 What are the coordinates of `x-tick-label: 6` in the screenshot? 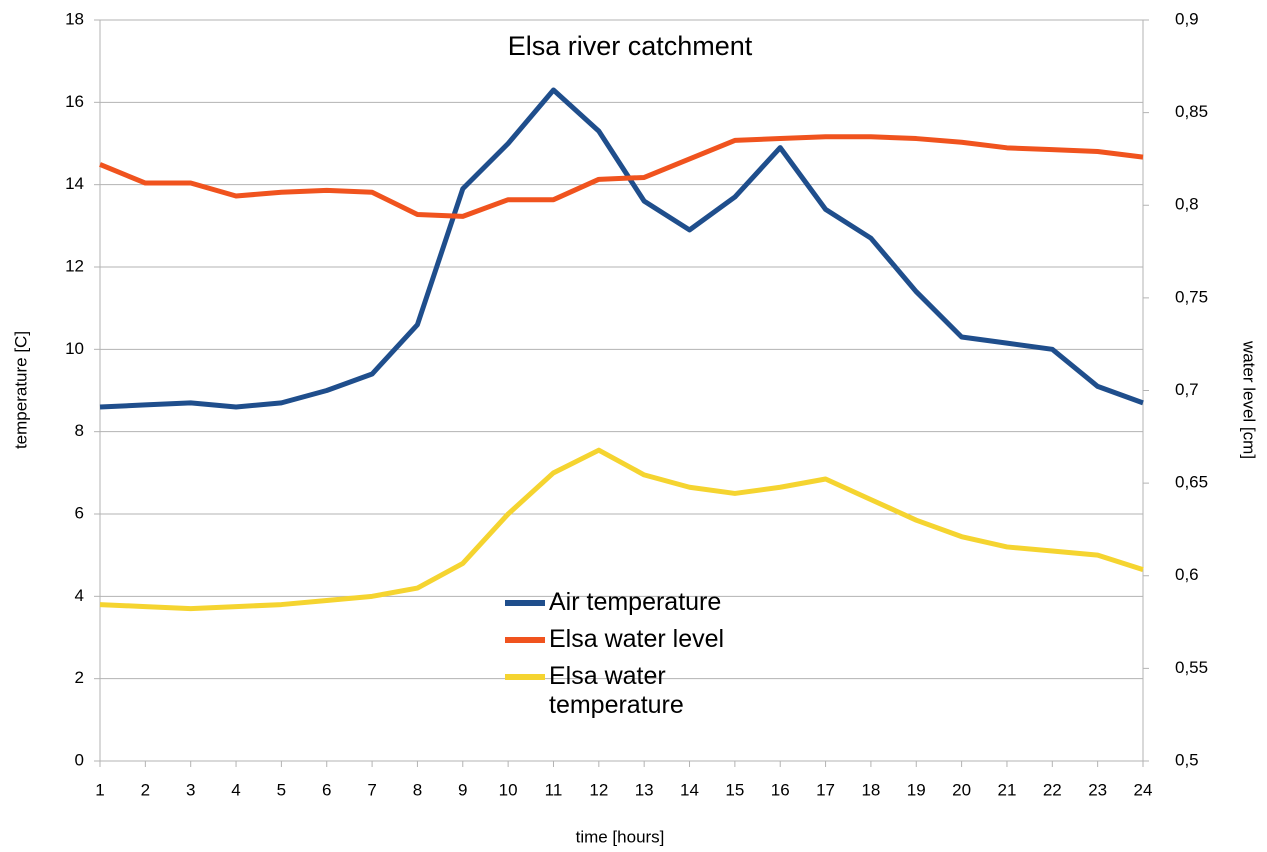 It's located at (326, 789).